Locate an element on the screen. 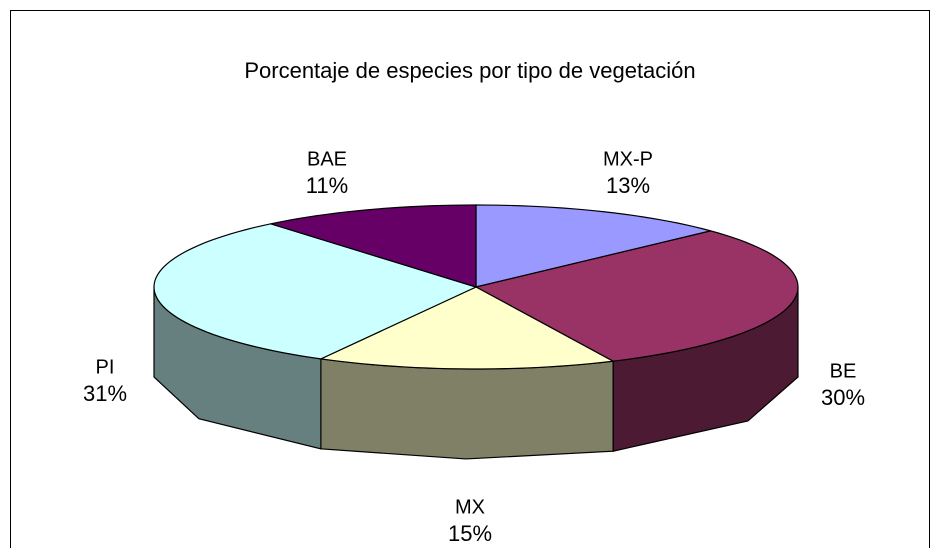 This screenshot has height=548, width=931. slice-value-label: 13% is located at coordinates (628, 185).